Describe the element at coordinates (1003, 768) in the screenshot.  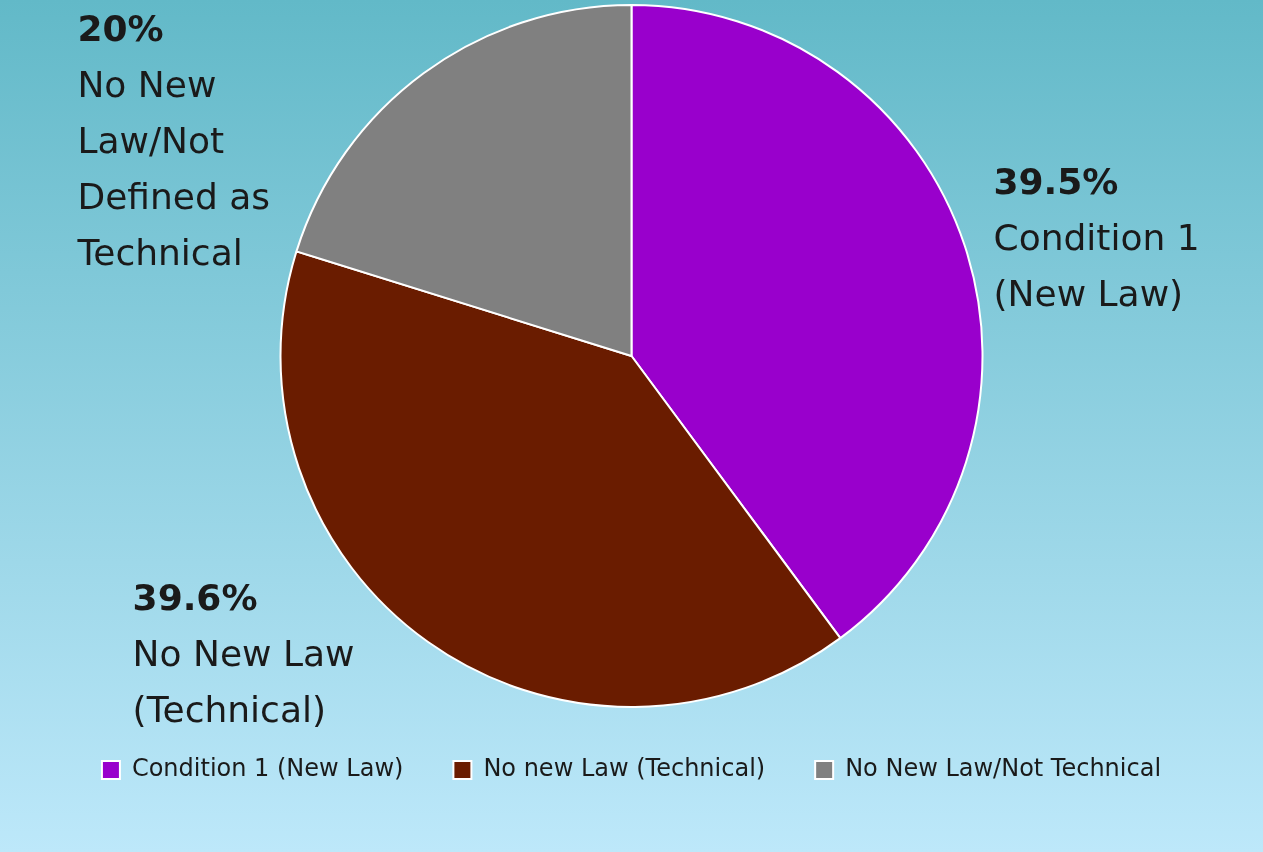
I see `legend-label: No New Law/Not Technical` at that location.